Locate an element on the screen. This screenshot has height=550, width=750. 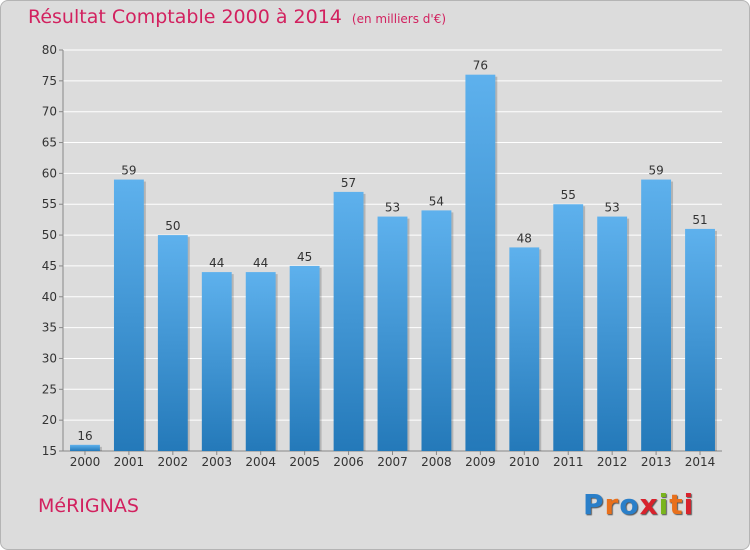
logo-letter: r is located at coordinates (612, 504).